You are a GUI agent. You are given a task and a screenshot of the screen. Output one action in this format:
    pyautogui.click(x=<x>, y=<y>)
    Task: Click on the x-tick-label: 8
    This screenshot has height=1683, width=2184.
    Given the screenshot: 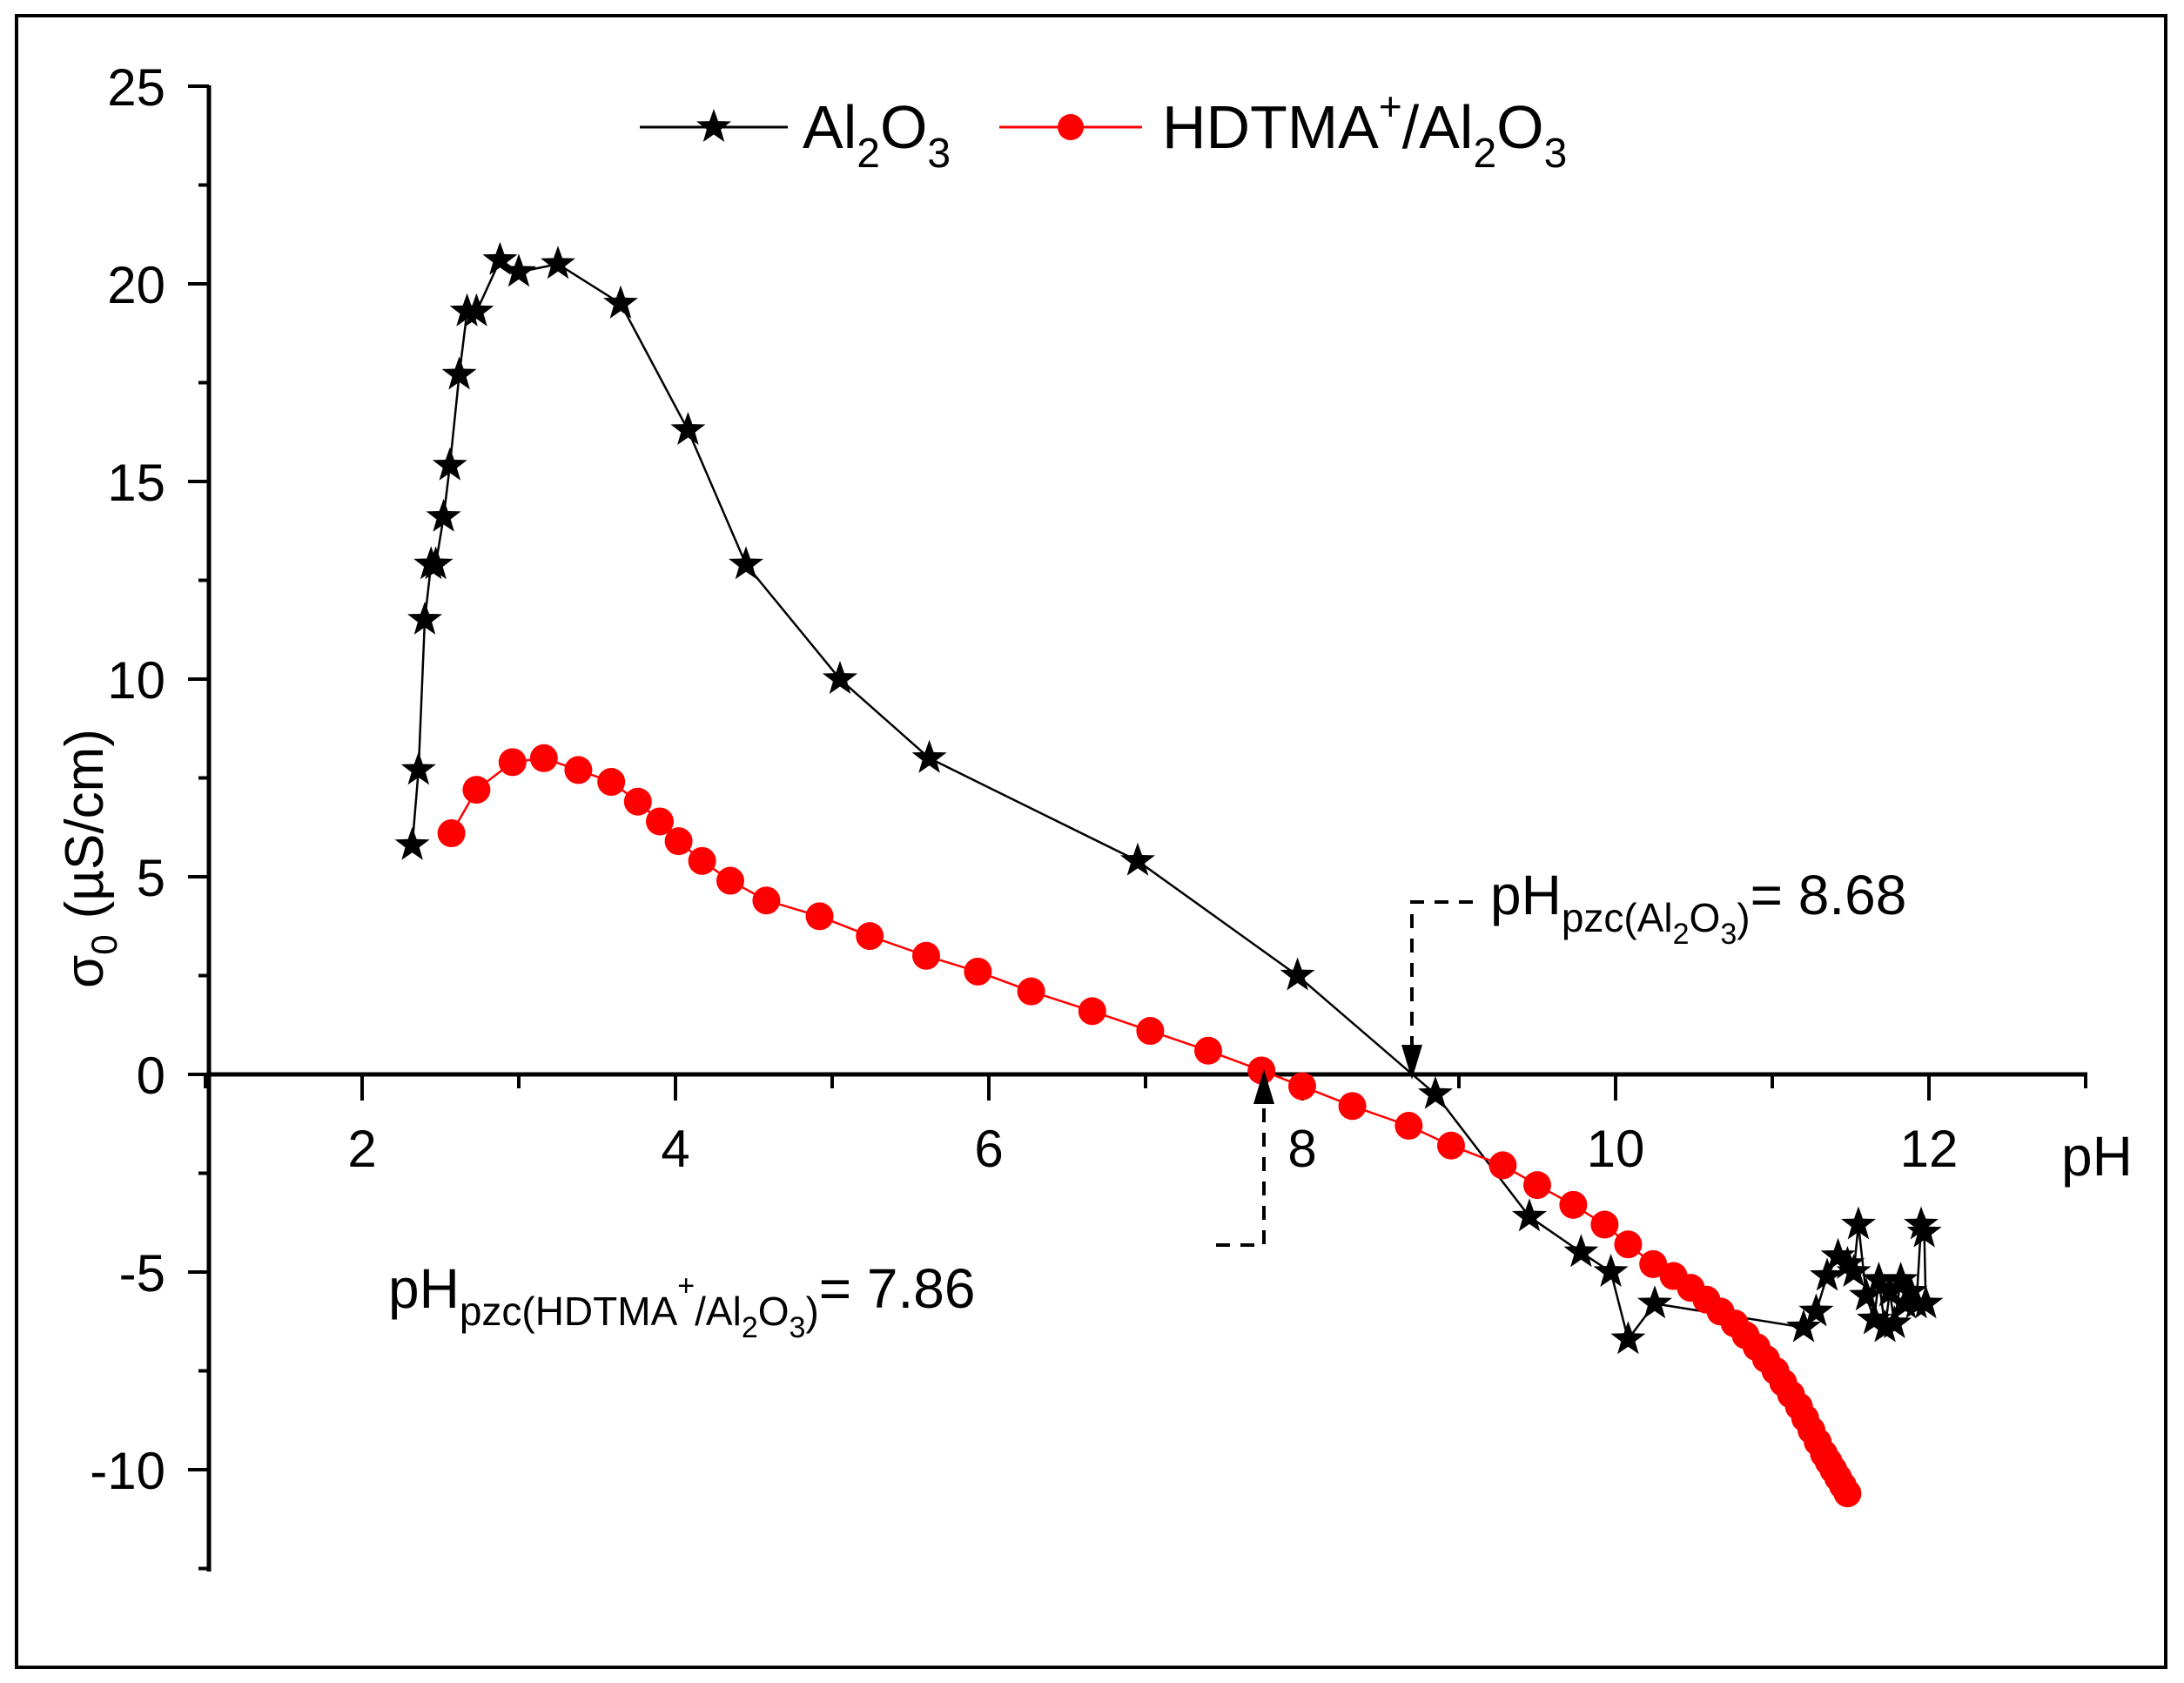 What is the action you would take?
    pyautogui.click(x=1301, y=1149)
    